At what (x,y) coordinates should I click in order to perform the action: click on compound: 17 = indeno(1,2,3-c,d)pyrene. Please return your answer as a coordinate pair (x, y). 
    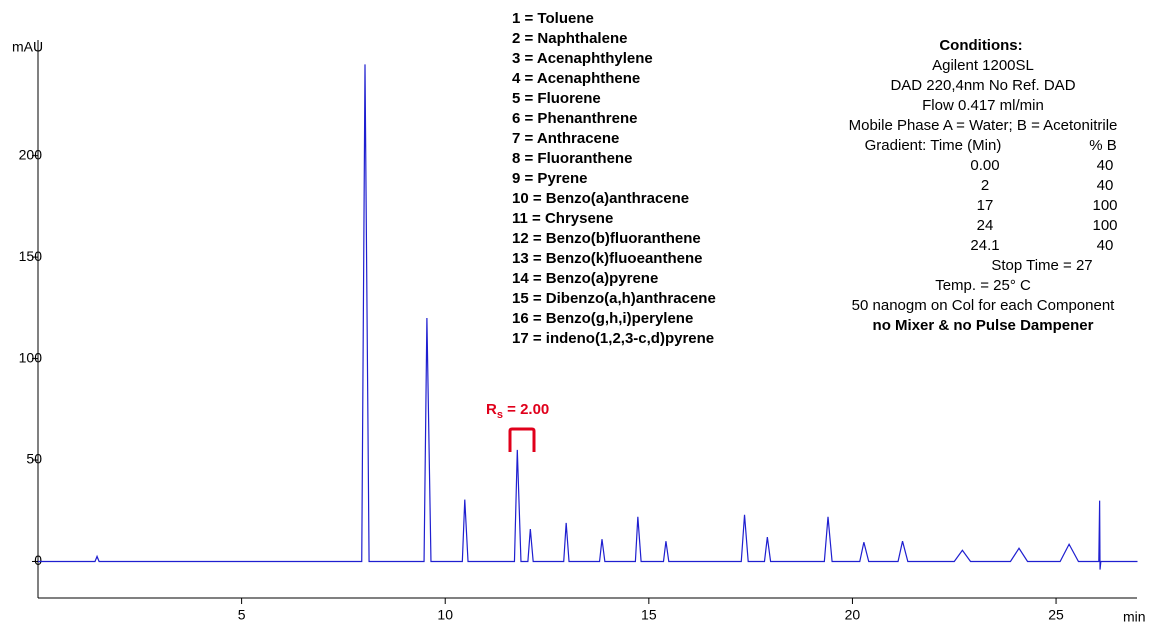
    Looking at the image, I should click on (613, 338).